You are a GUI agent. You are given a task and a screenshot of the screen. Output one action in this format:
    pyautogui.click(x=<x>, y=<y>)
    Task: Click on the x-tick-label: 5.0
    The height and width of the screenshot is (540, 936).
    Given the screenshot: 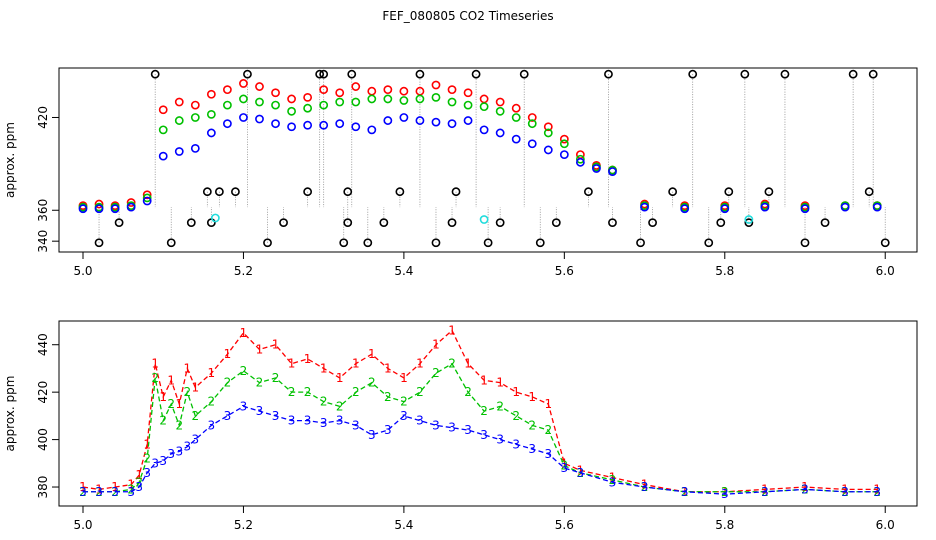 What is the action you would take?
    pyautogui.click(x=82, y=525)
    